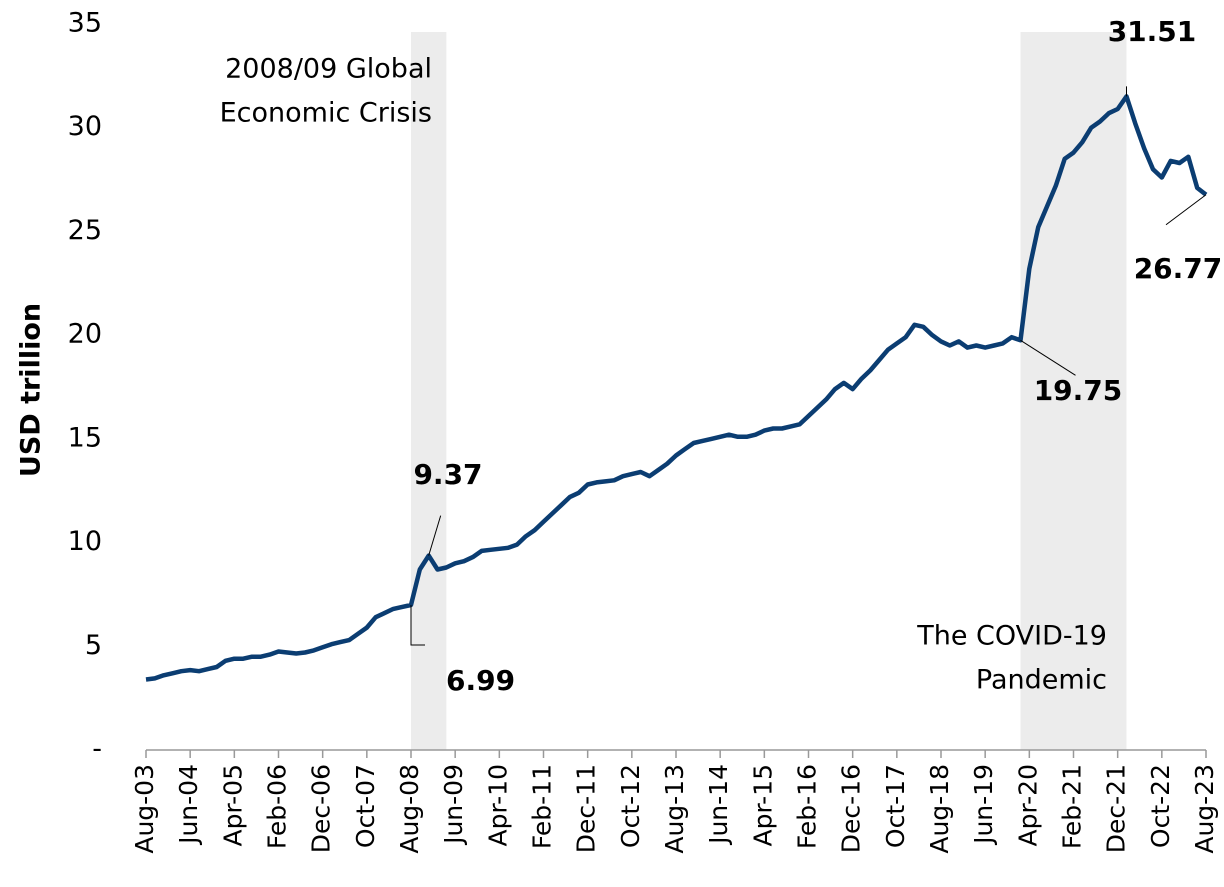 The width and height of the screenshot is (1224, 887). I want to click on y-tick-label: 35, so click(85, 23).